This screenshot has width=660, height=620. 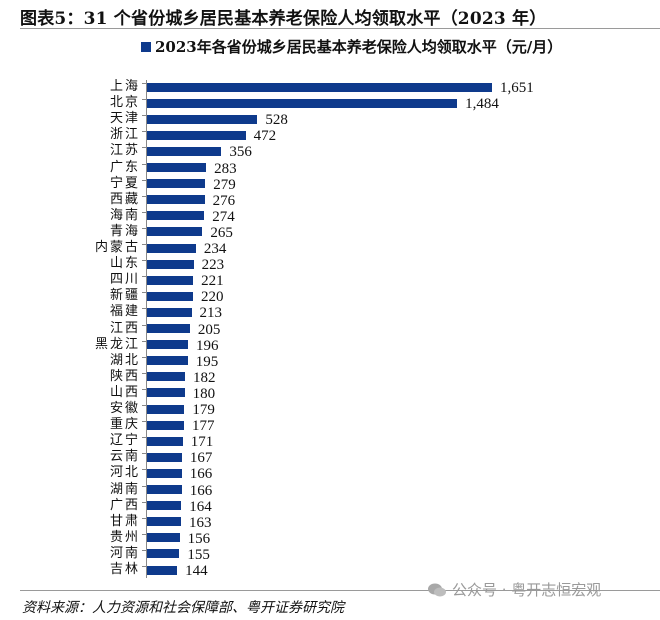 What do you see at coordinates (221, 232) in the screenshot?
I see `value-label: 265` at bounding box center [221, 232].